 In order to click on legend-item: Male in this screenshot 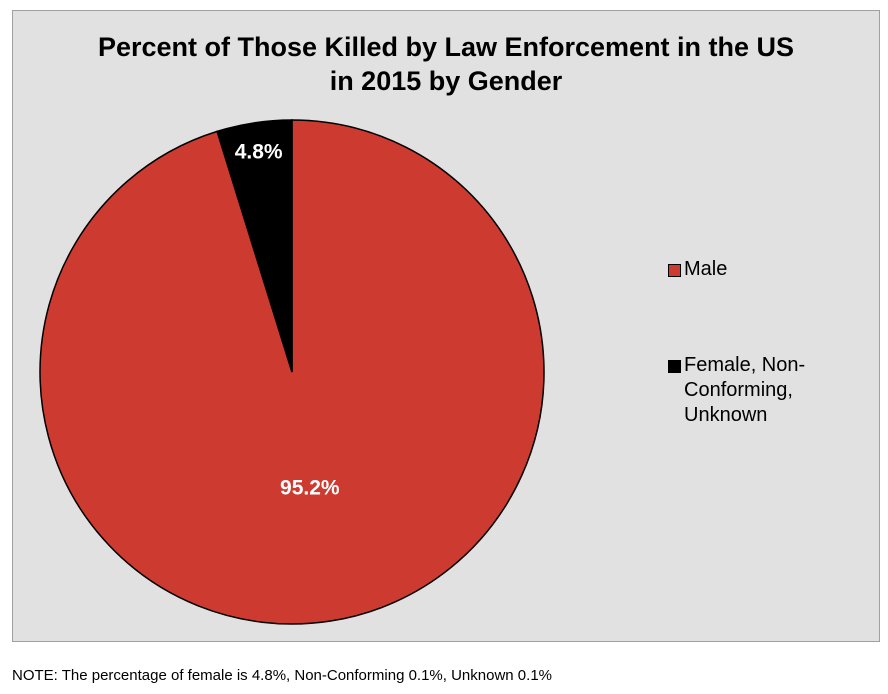, I will do `click(748, 269)`.